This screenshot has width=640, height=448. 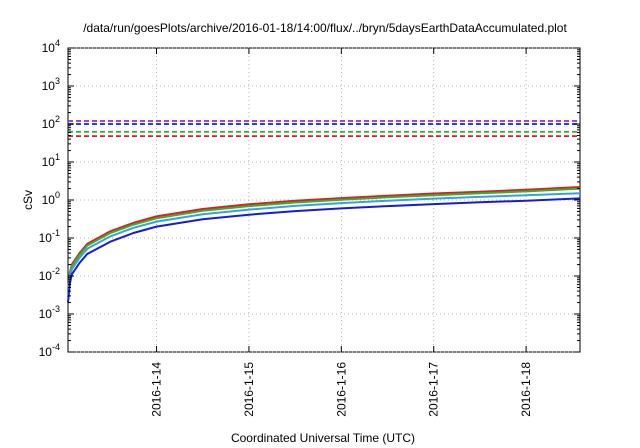 I want to click on x-tick-label: 2016-1-15, so click(x=249, y=389).